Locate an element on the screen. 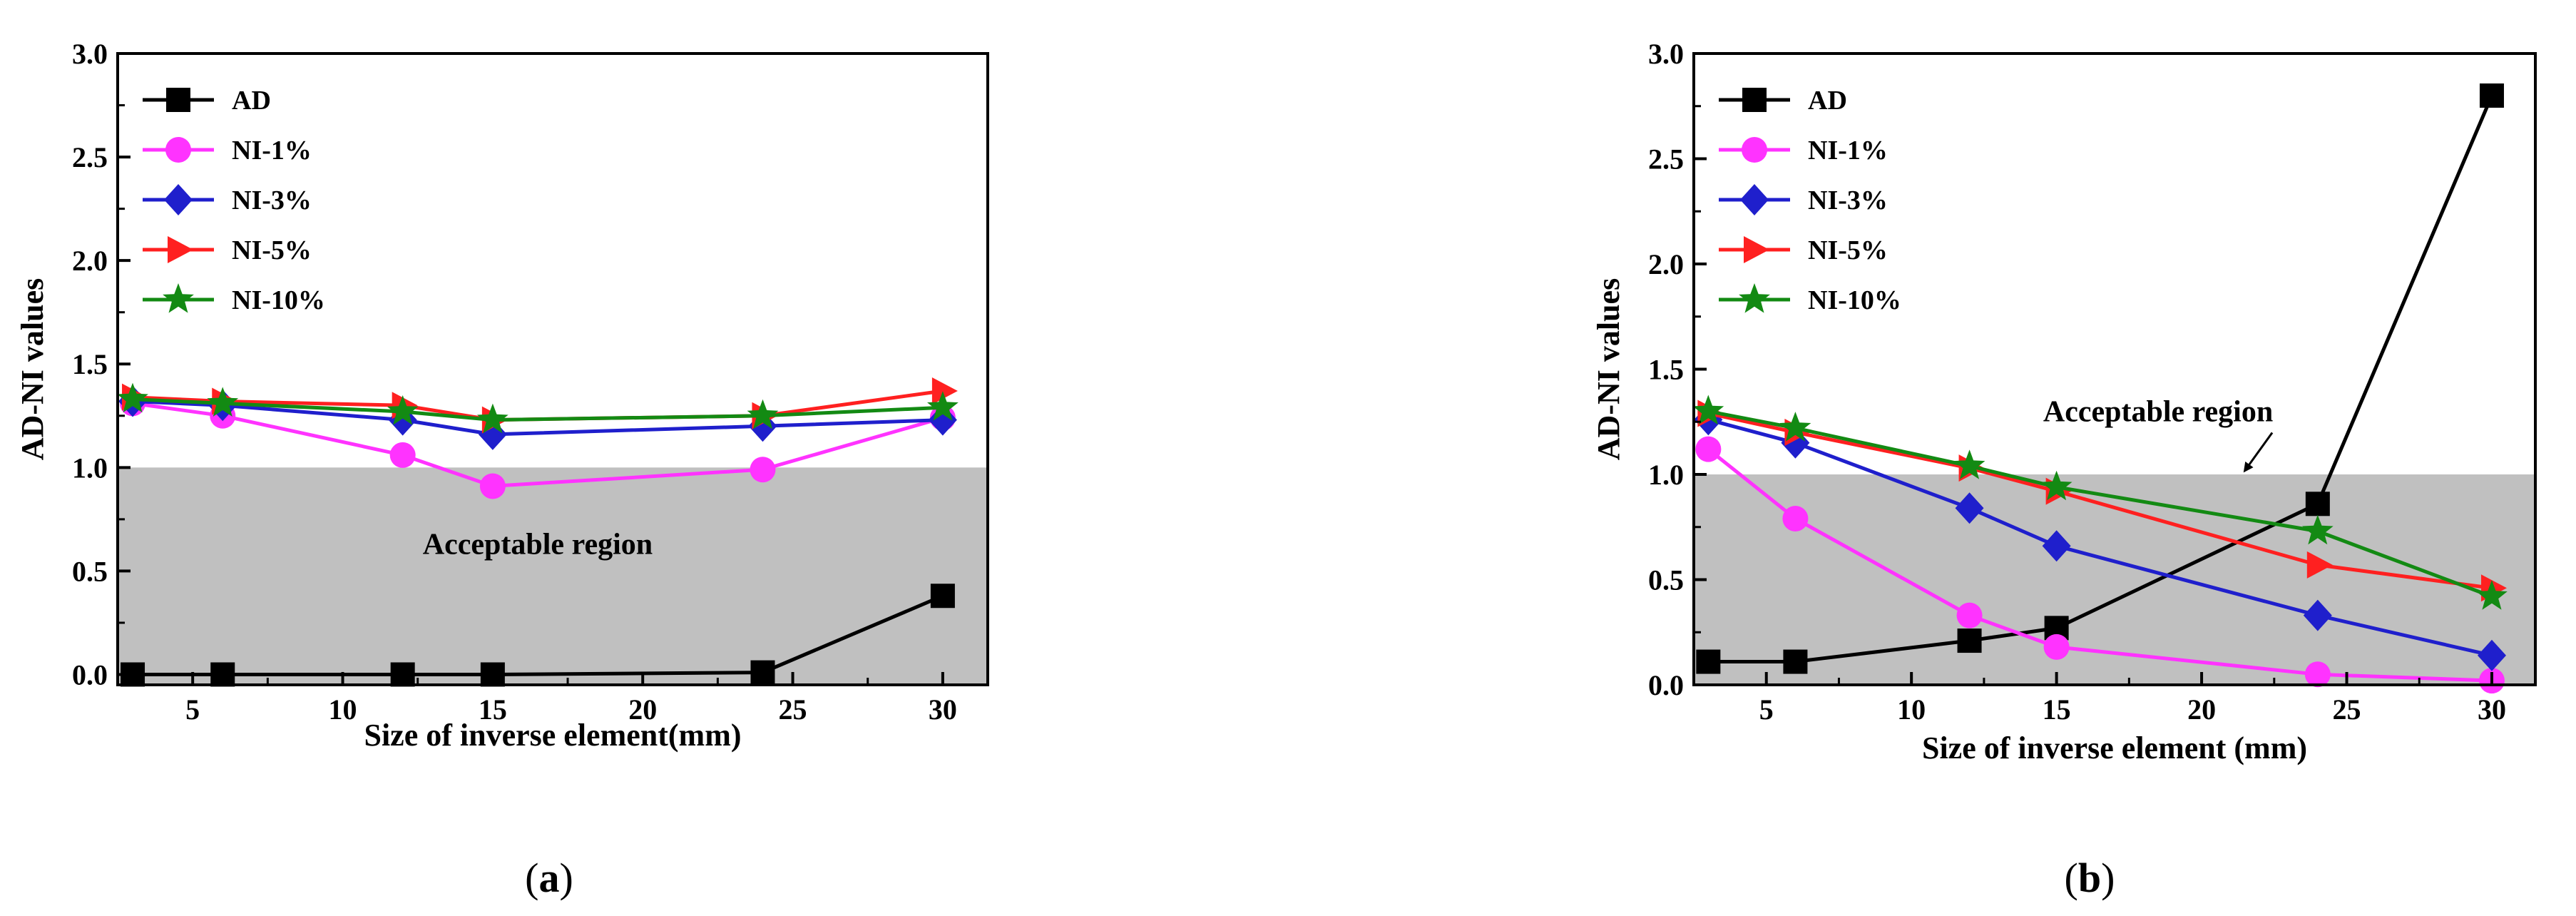 The height and width of the screenshot is (916, 2576). panel-letter: b is located at coordinates (2090, 878).